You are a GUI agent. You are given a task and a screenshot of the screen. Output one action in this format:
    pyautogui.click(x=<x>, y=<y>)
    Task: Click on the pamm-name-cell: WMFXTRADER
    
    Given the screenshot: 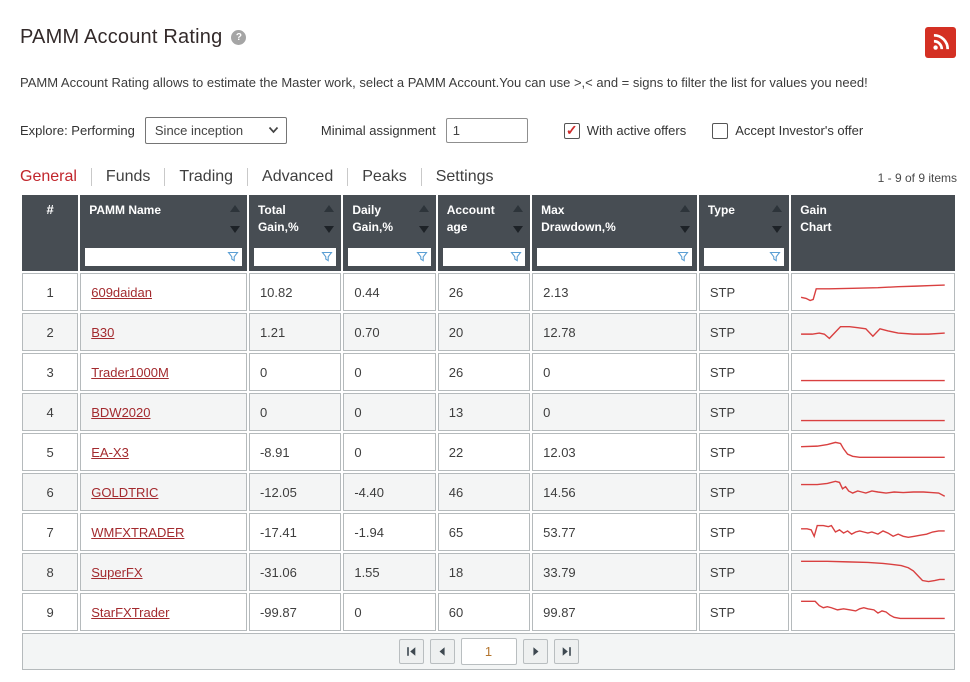 What is the action you would take?
    pyautogui.click(x=163, y=532)
    